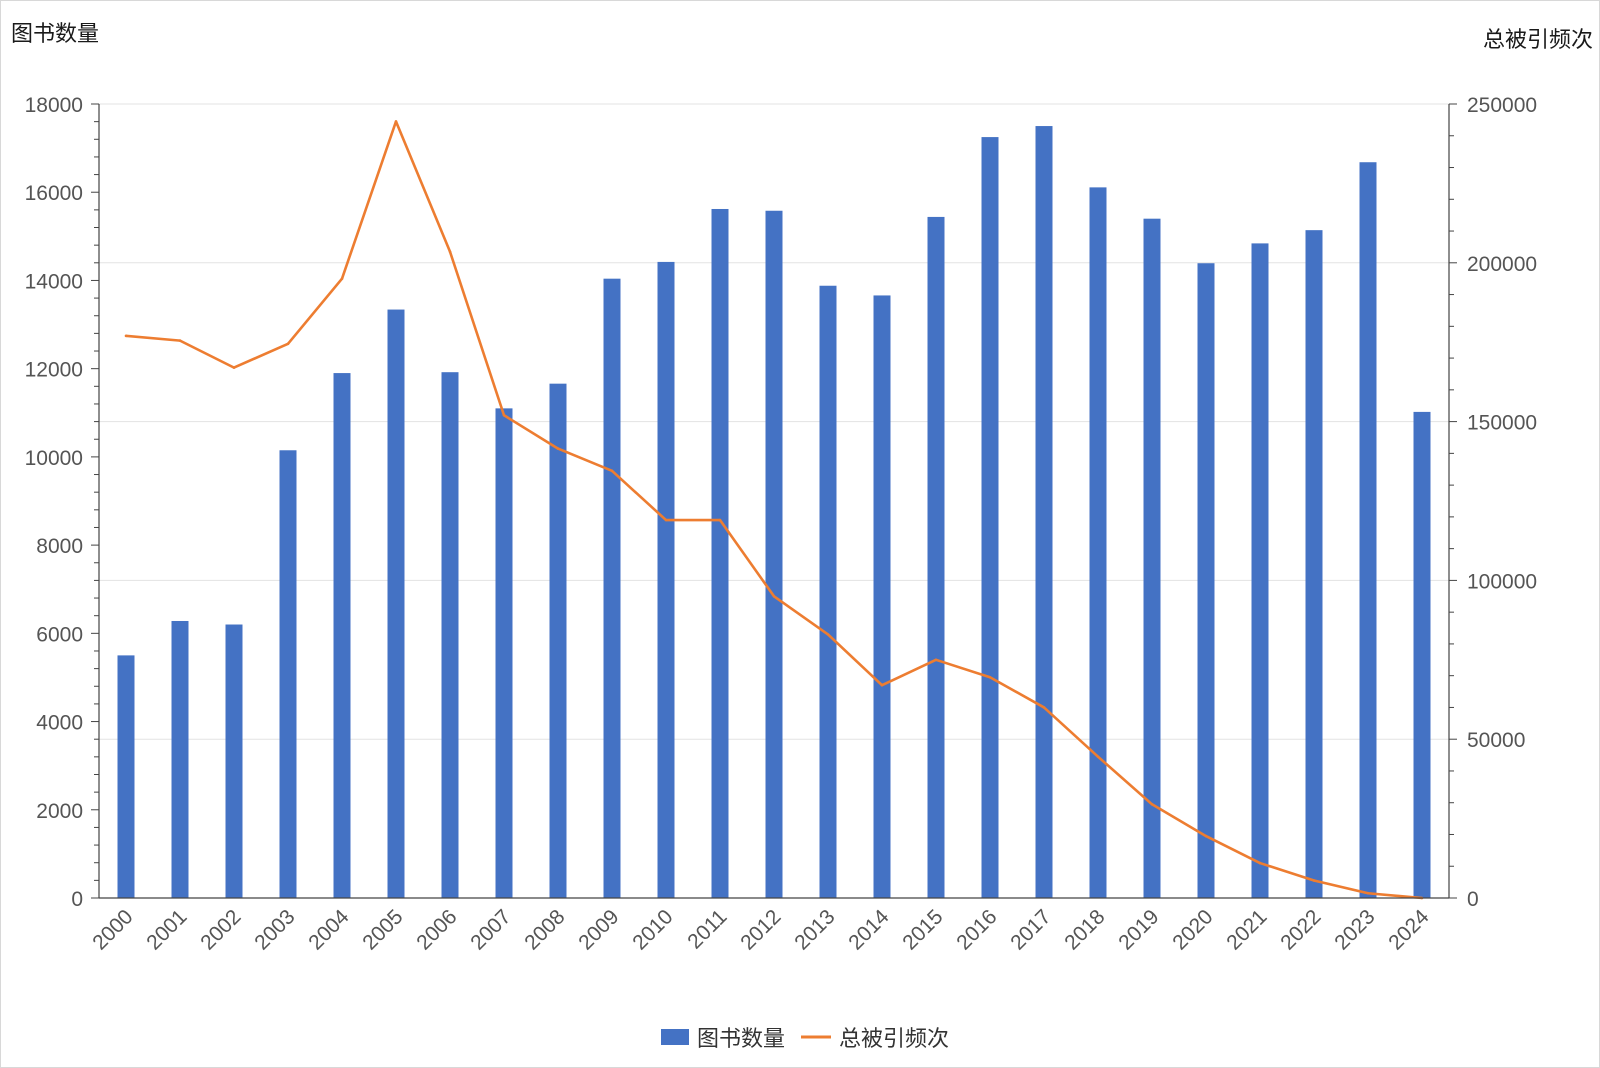 This screenshot has height=1068, width=1600. Describe the element at coordinates (234, 367) in the screenshot. I see `line-point-2002` at that location.